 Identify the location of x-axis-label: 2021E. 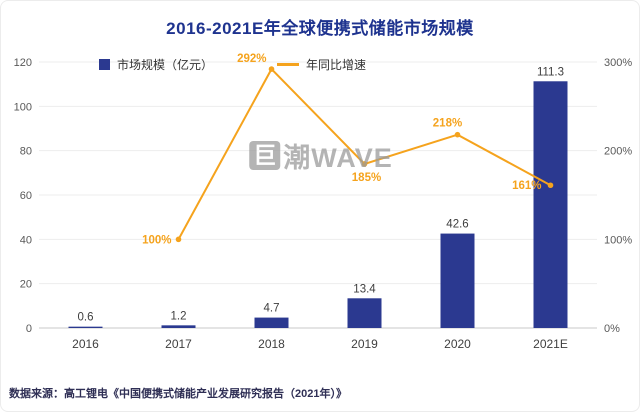
(550, 344).